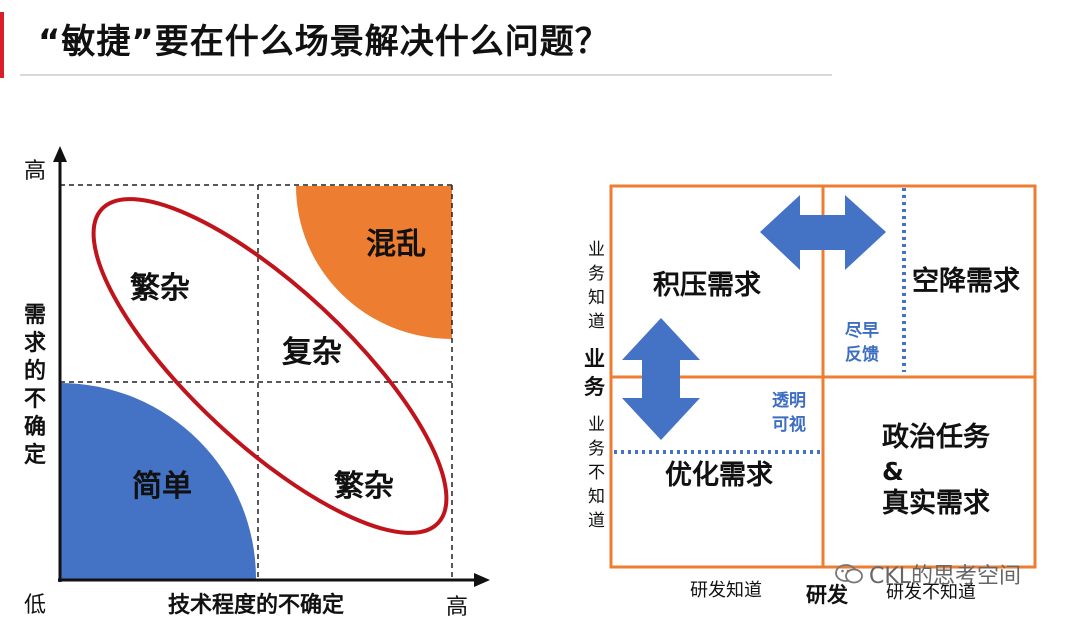 The width and height of the screenshot is (1080, 620). What do you see at coordinates (60, 154) in the screenshot?
I see `y-axis-arrow` at bounding box center [60, 154].